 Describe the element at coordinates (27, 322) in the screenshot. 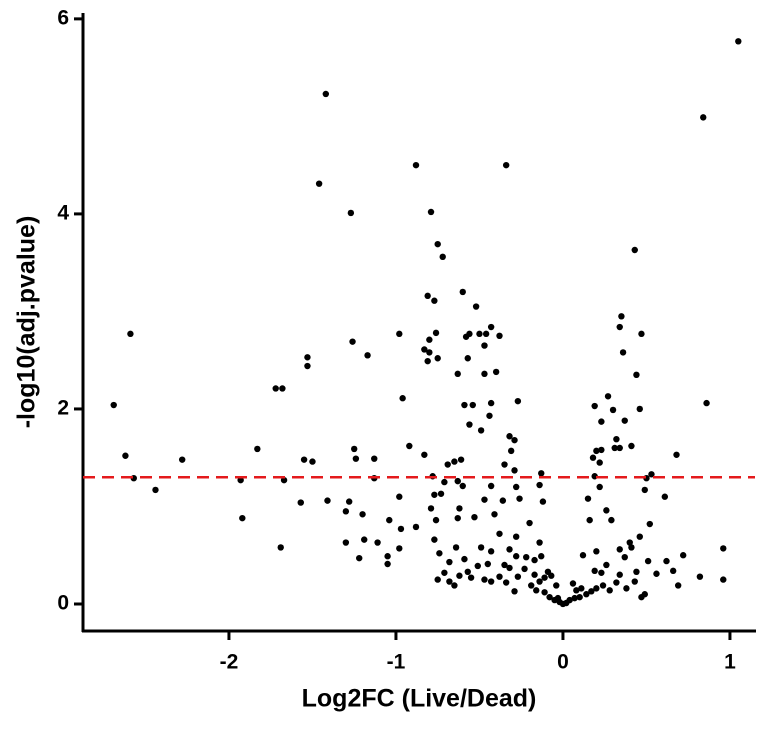

I see `y-axis-title: -log10(adj.pvalue)` at that location.